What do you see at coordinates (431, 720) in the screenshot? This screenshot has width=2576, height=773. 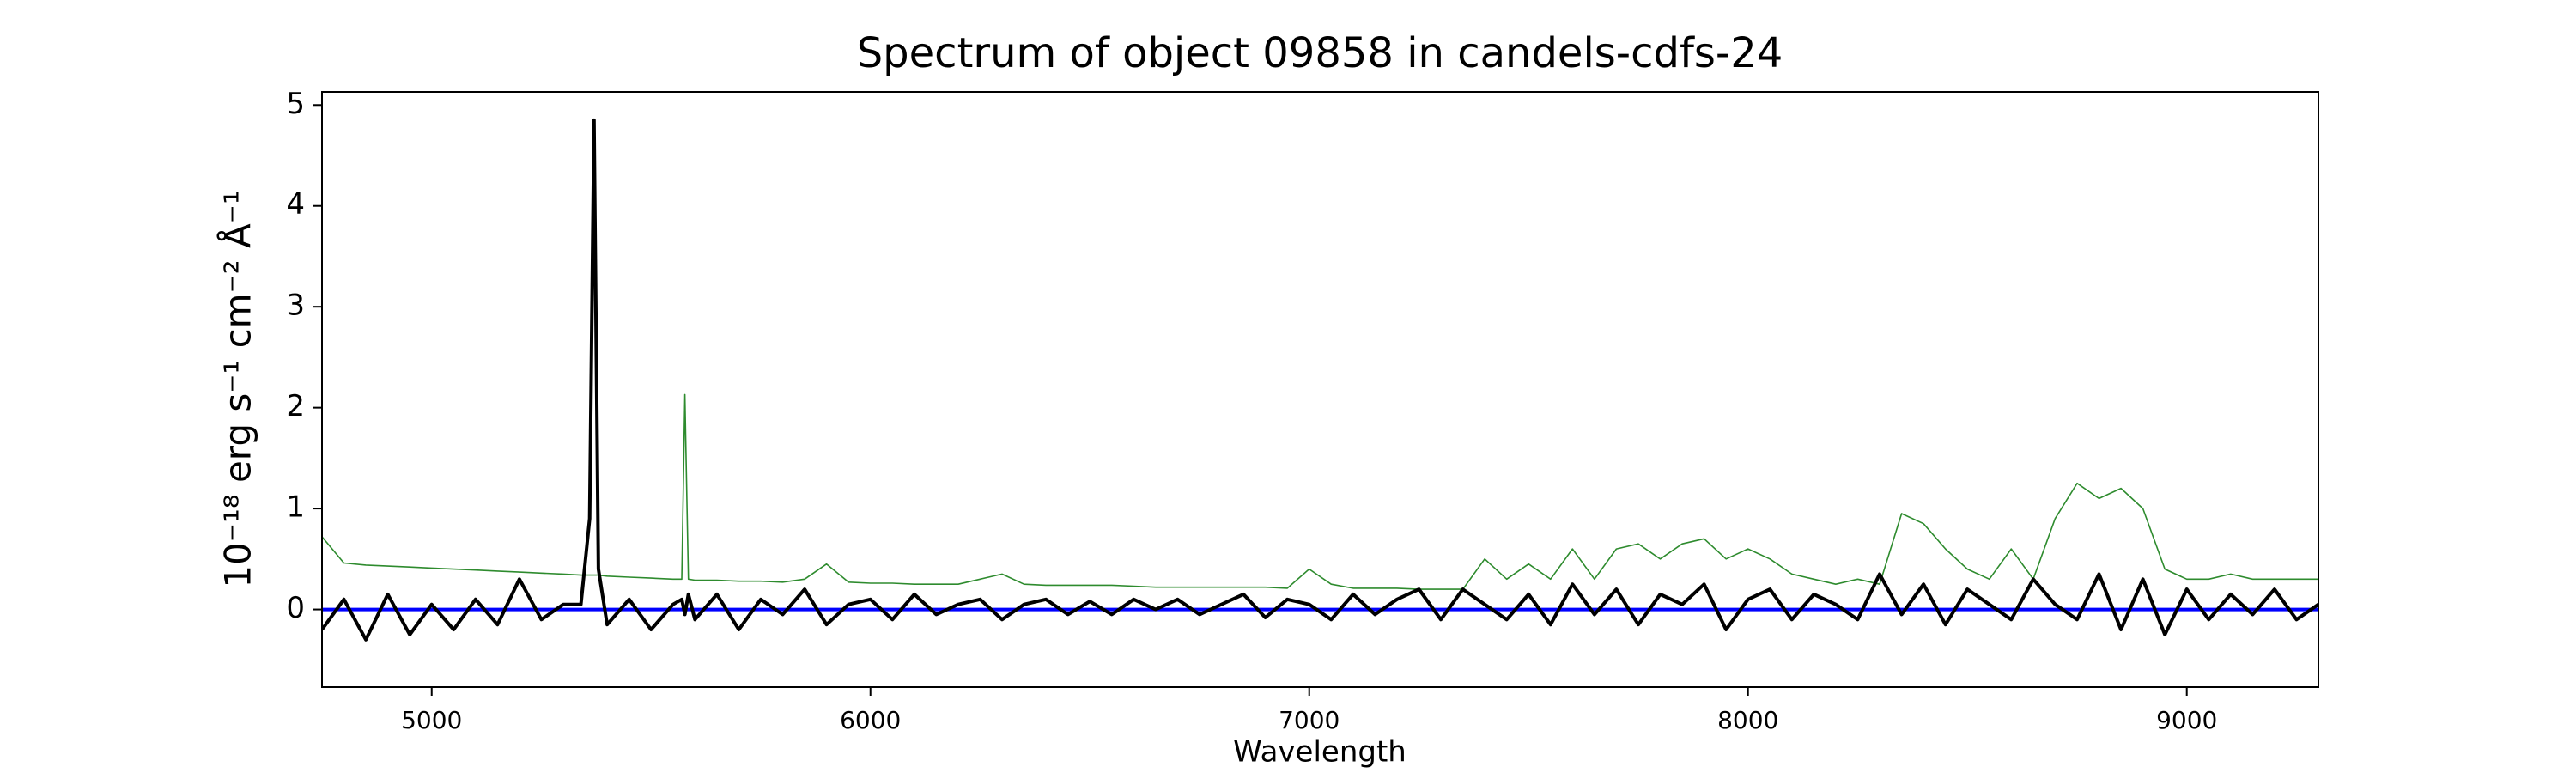 I see `x-tick-label: 5000` at bounding box center [431, 720].